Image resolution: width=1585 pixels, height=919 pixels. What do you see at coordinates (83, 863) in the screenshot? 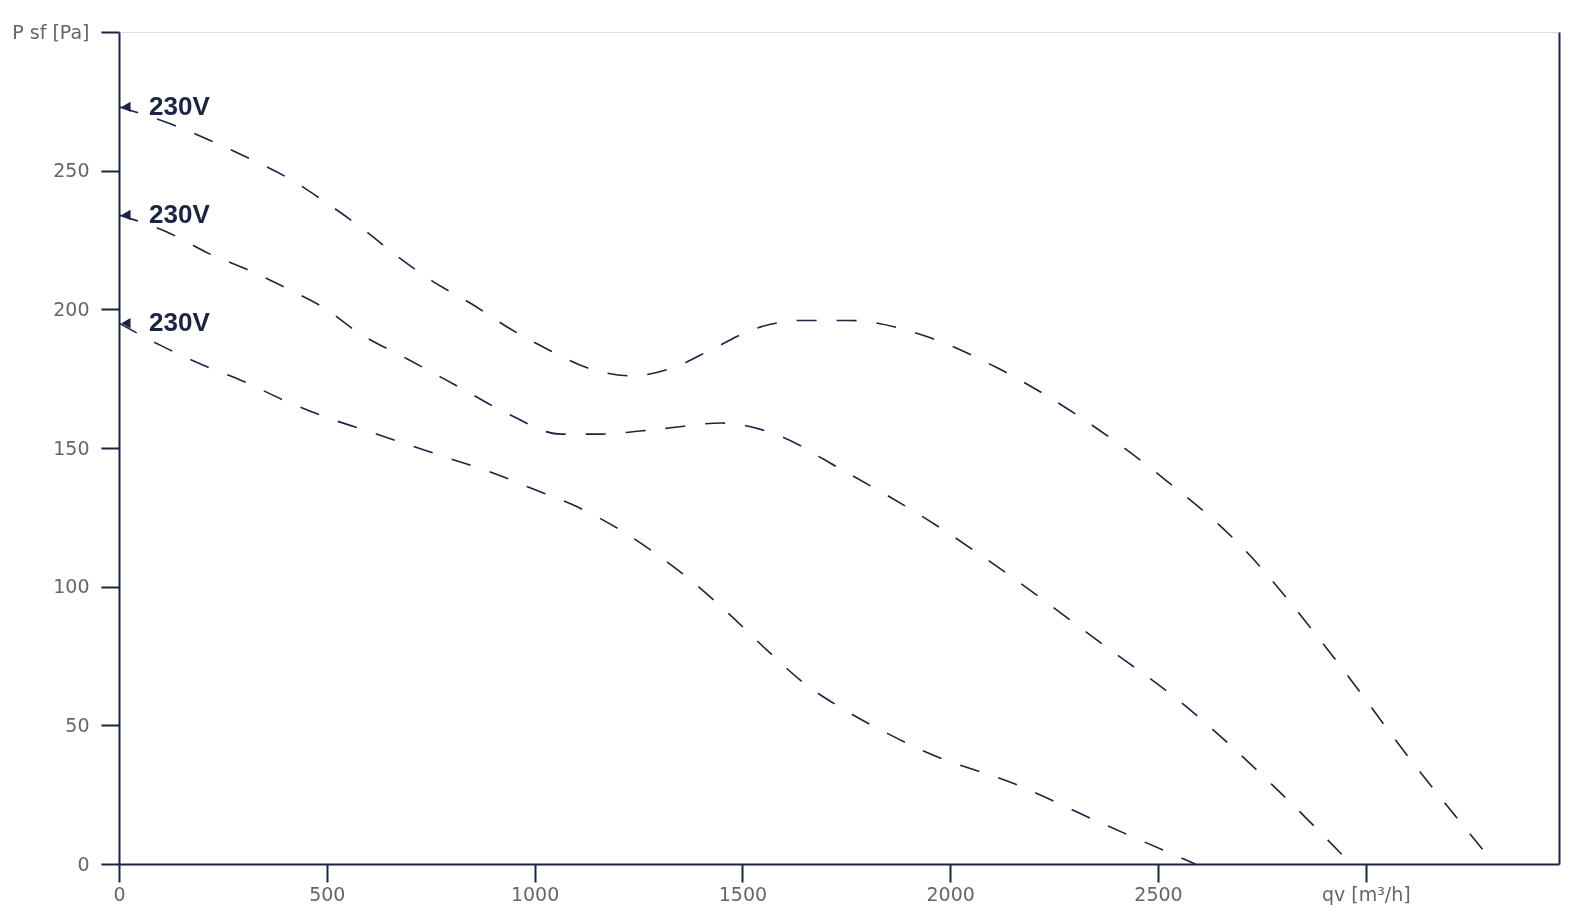
I see `y-tick-label: 0` at bounding box center [83, 863].